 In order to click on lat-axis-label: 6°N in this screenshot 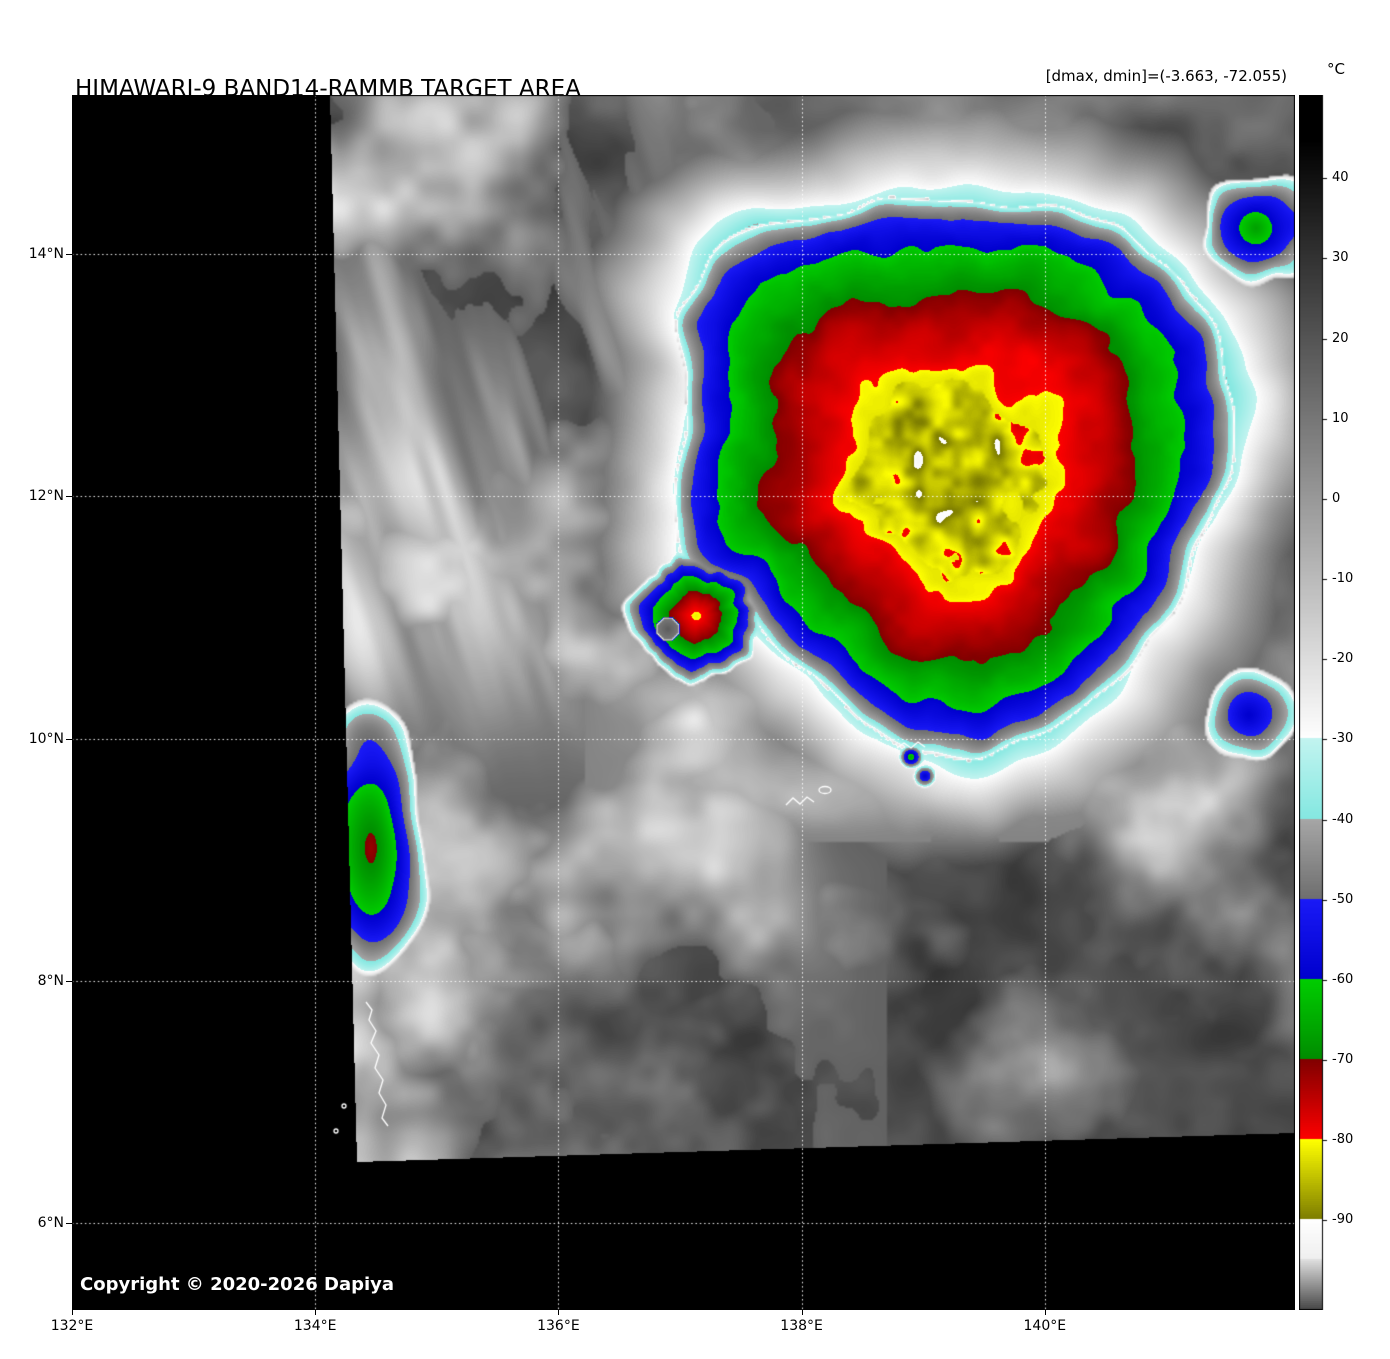, I will do `click(50, 1223)`.